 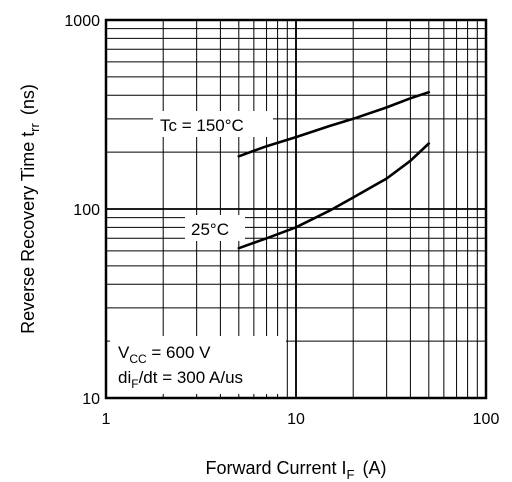 What do you see at coordinates (296, 419) in the screenshot?
I see `x-tick-label: 10` at bounding box center [296, 419].